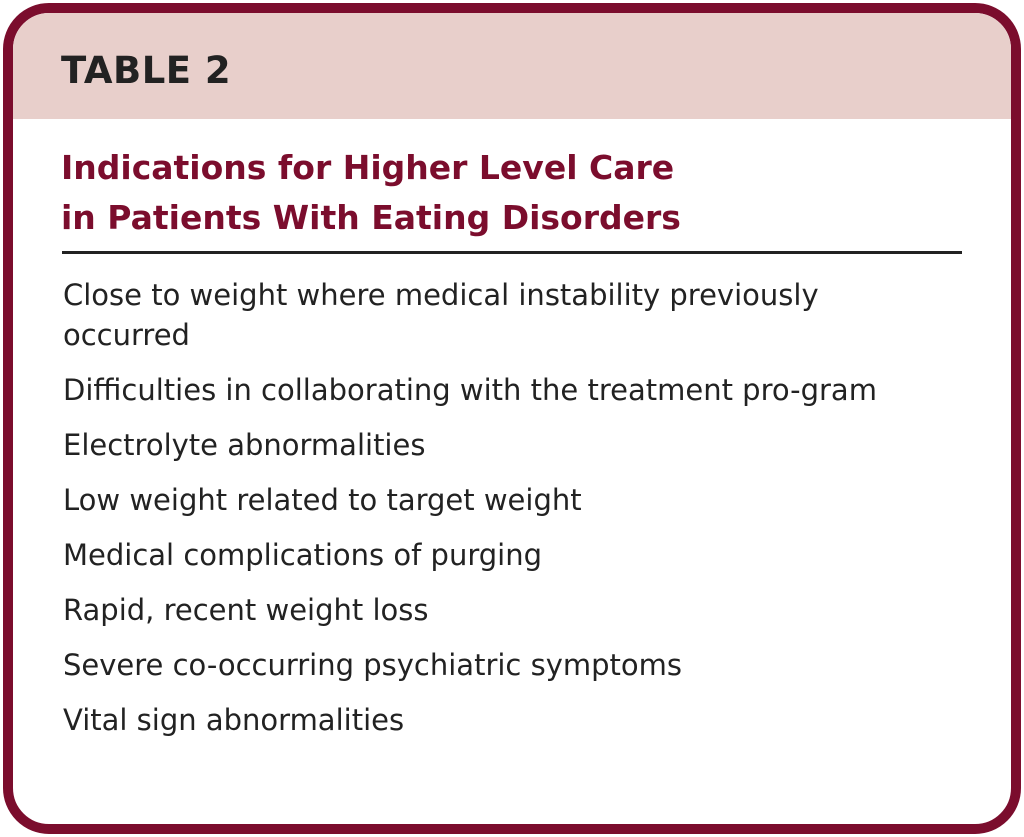  I want to click on list-item: Rapid, recent weight loss, so click(246, 610).